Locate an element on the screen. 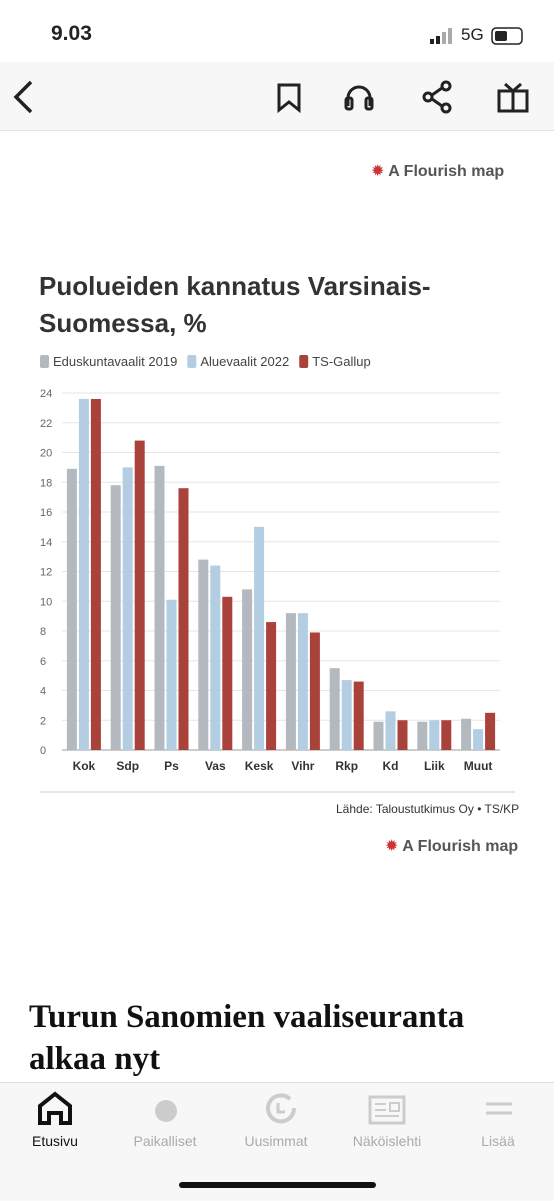 This screenshot has width=554, height=1201. y-tick-label: 8 is located at coordinates (43, 632).